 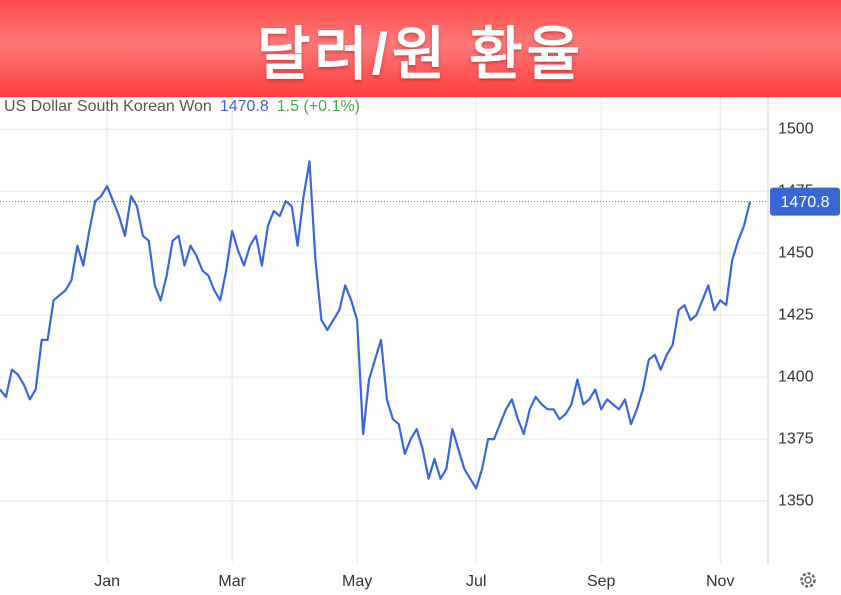 What do you see at coordinates (796, 314) in the screenshot?
I see `y-tick-label: 1425` at bounding box center [796, 314].